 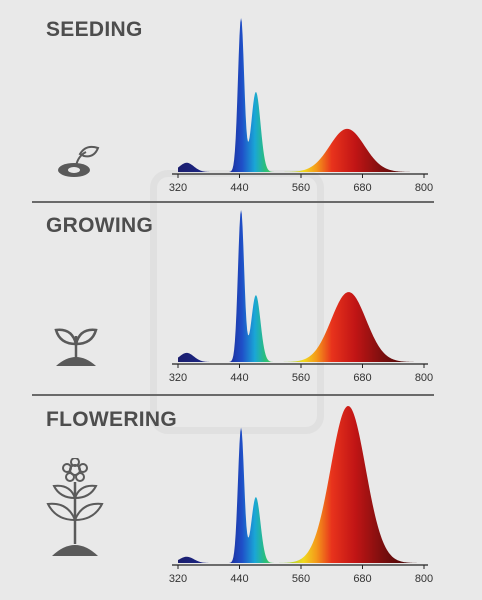 I want to click on seedling-sprout-icon, so click(x=81, y=162).